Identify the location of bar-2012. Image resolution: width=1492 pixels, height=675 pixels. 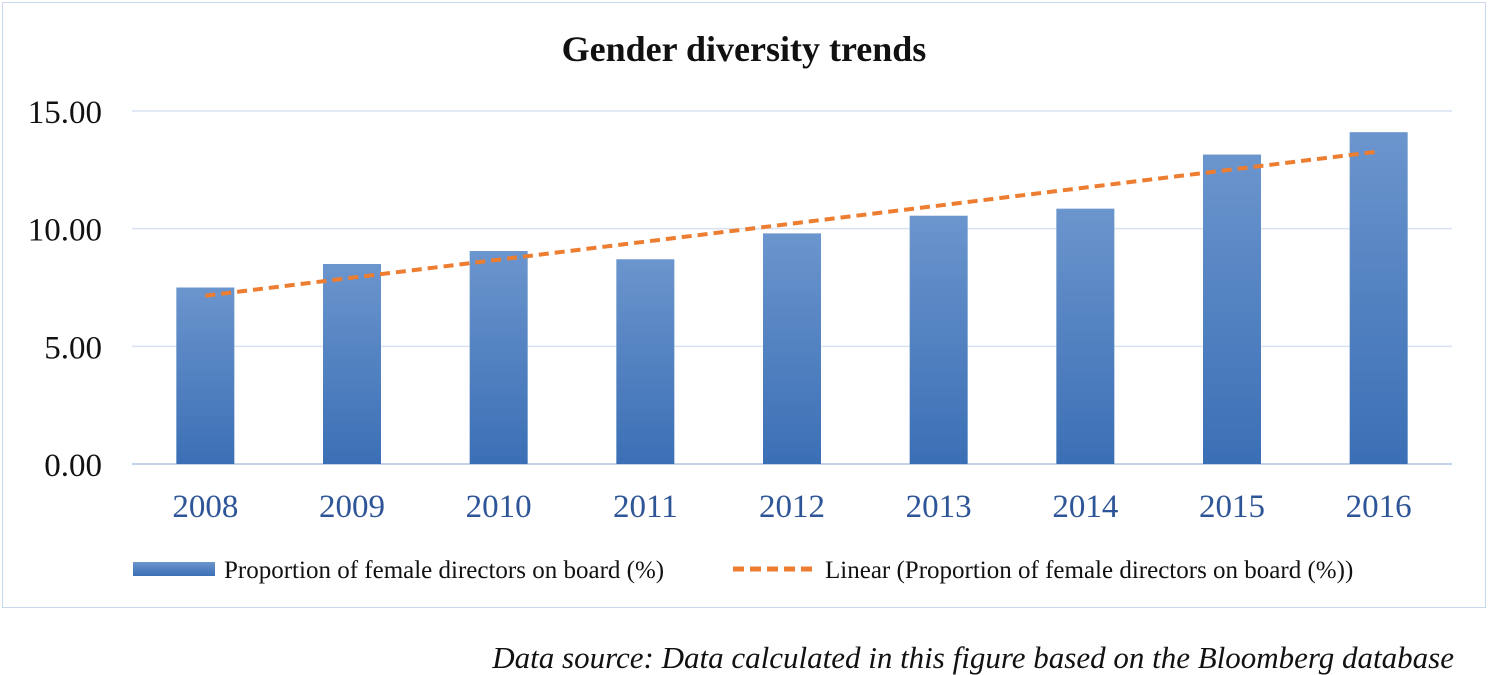
(792, 348).